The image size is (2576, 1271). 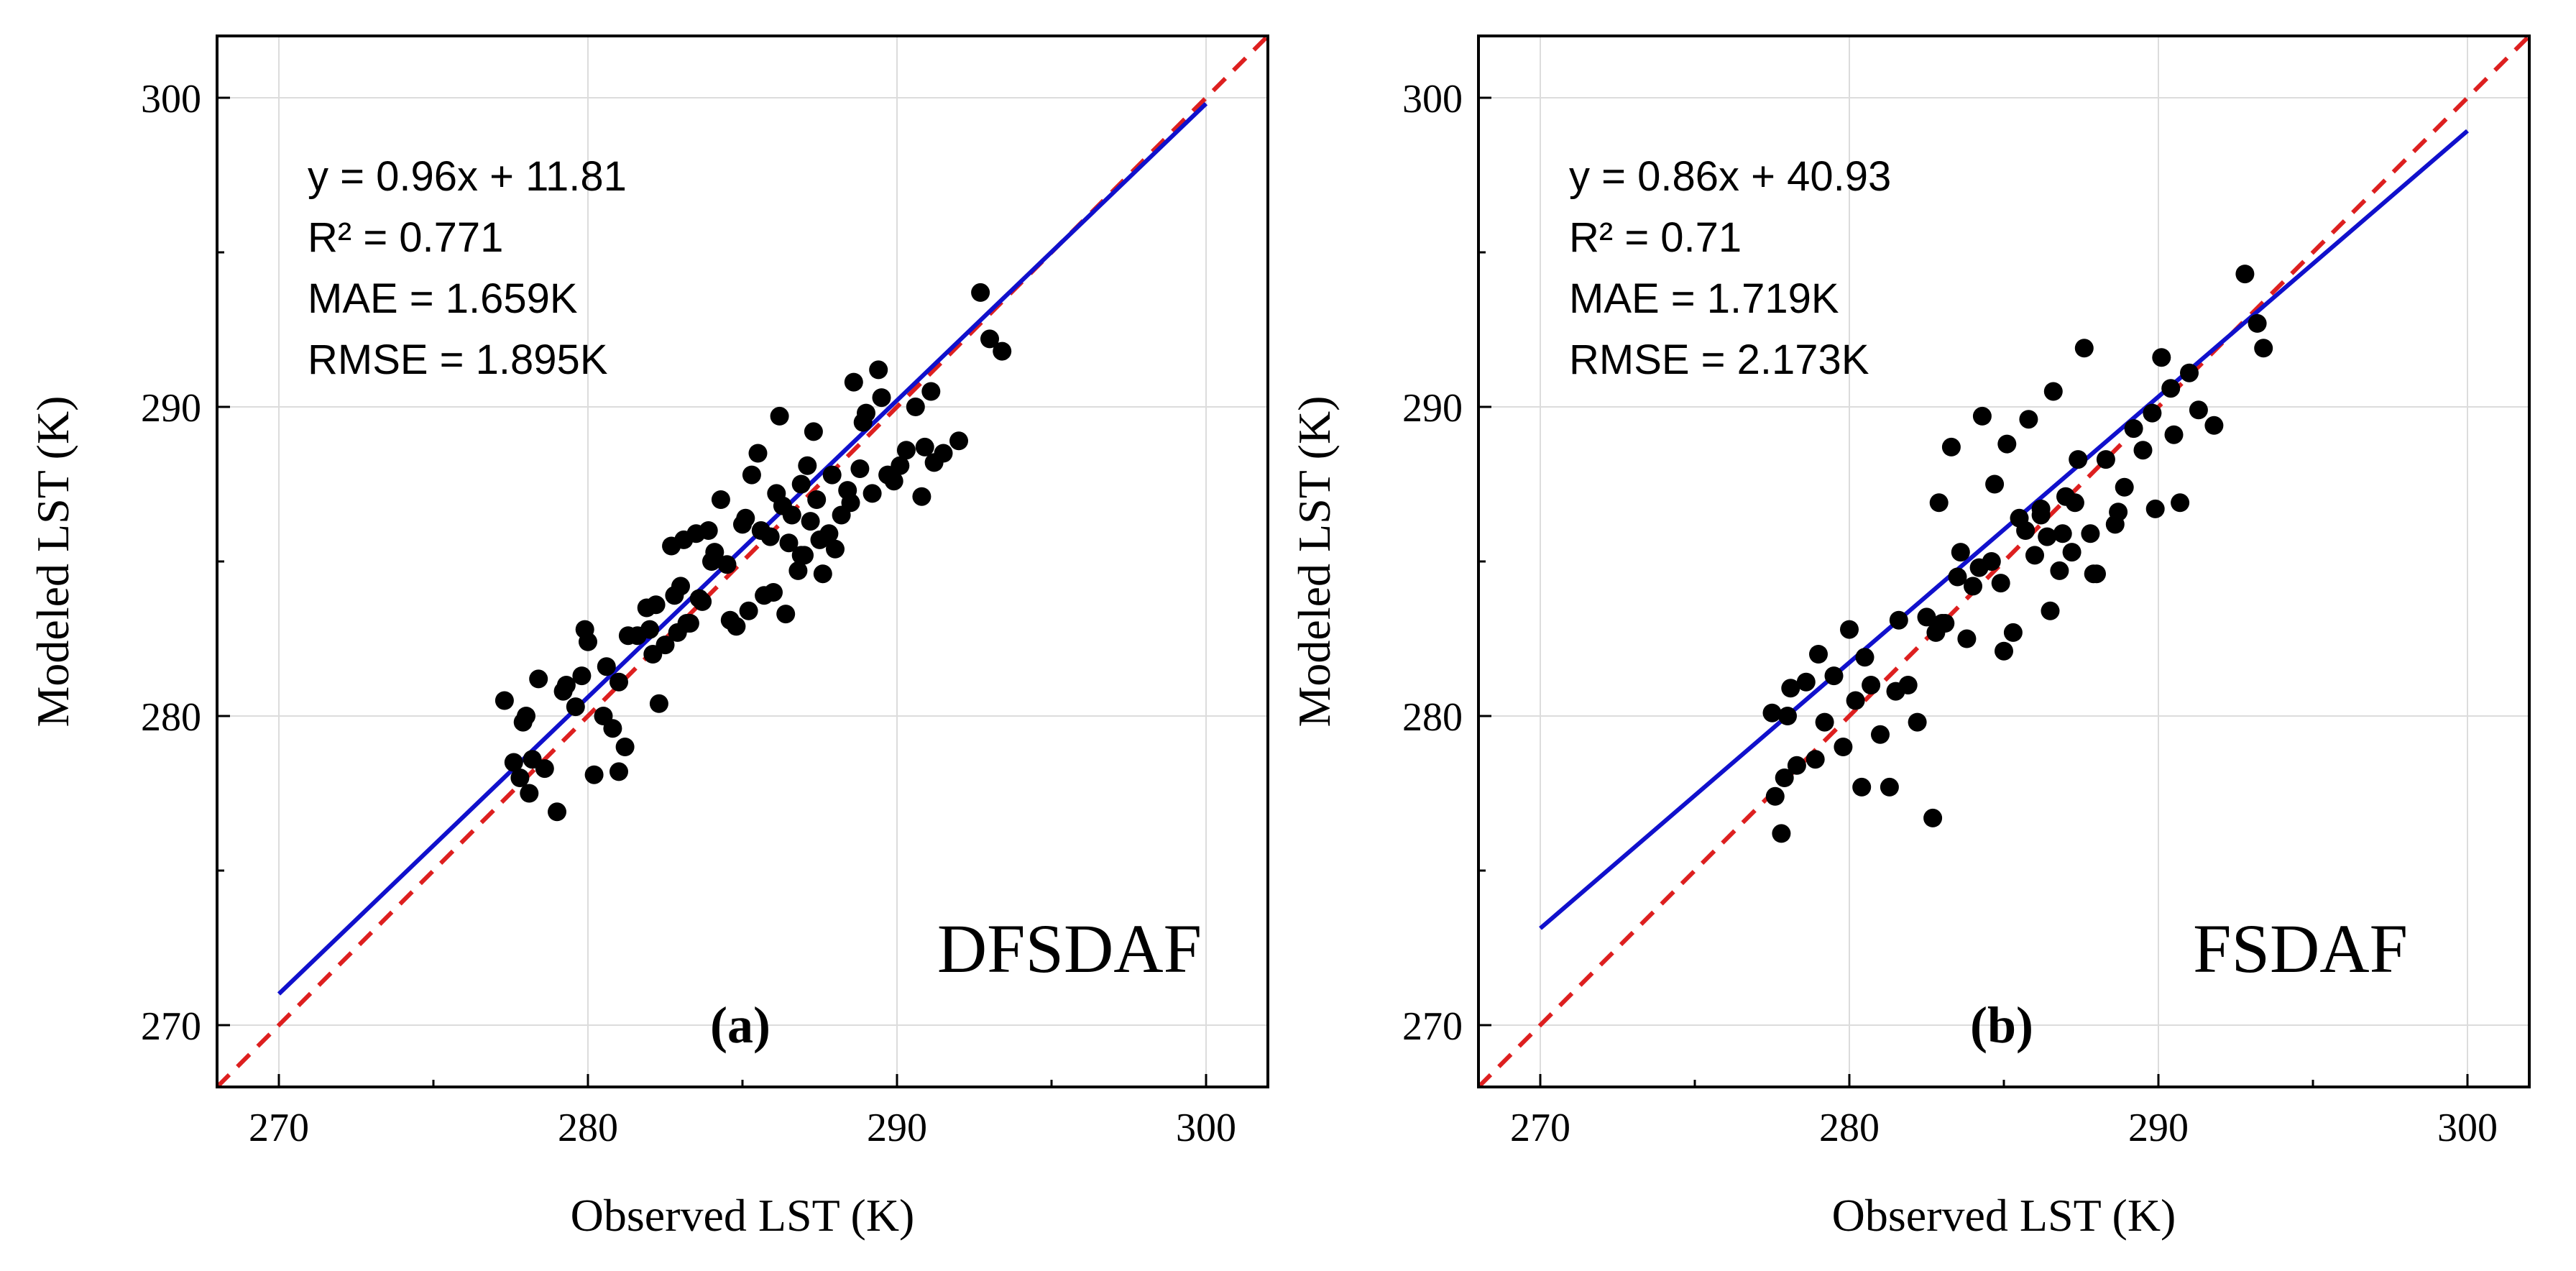 What do you see at coordinates (1704, 298) in the screenshot?
I see `panel-b-mae: MAE = 1.719K` at bounding box center [1704, 298].